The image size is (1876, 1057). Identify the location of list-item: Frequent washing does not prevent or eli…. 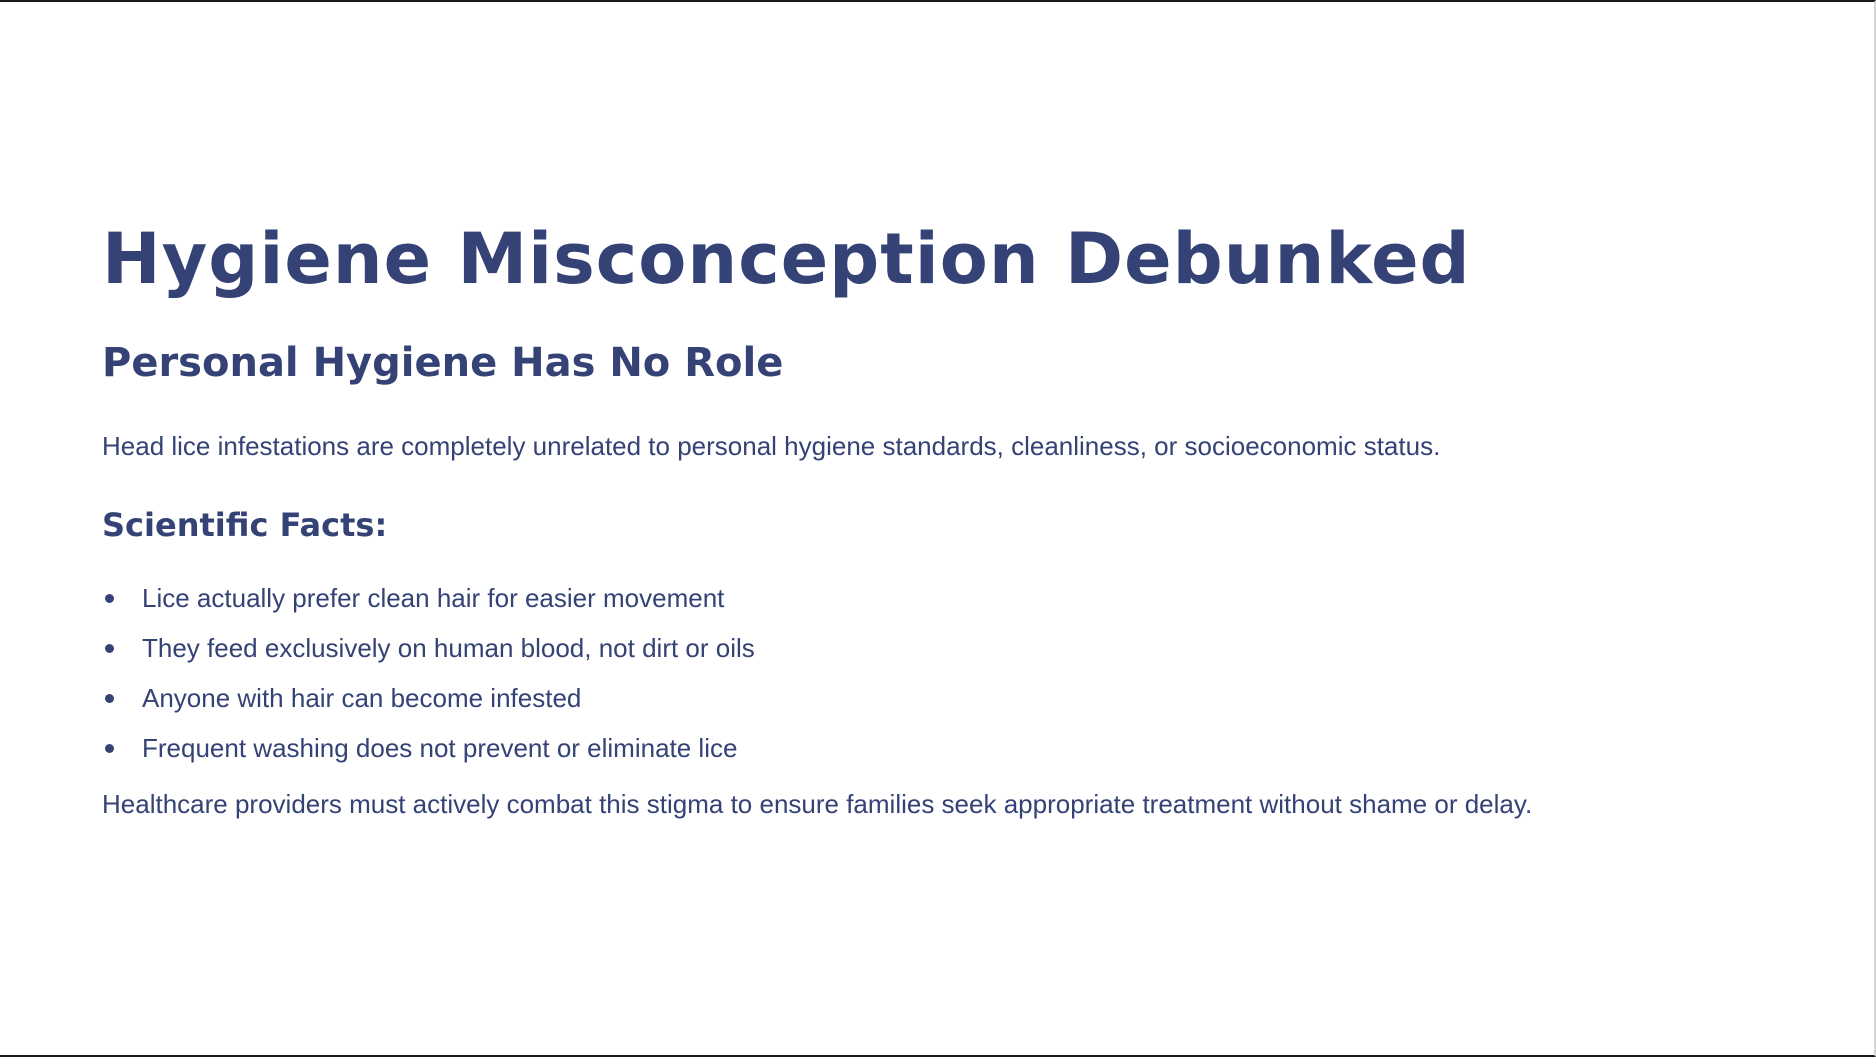
(932, 748).